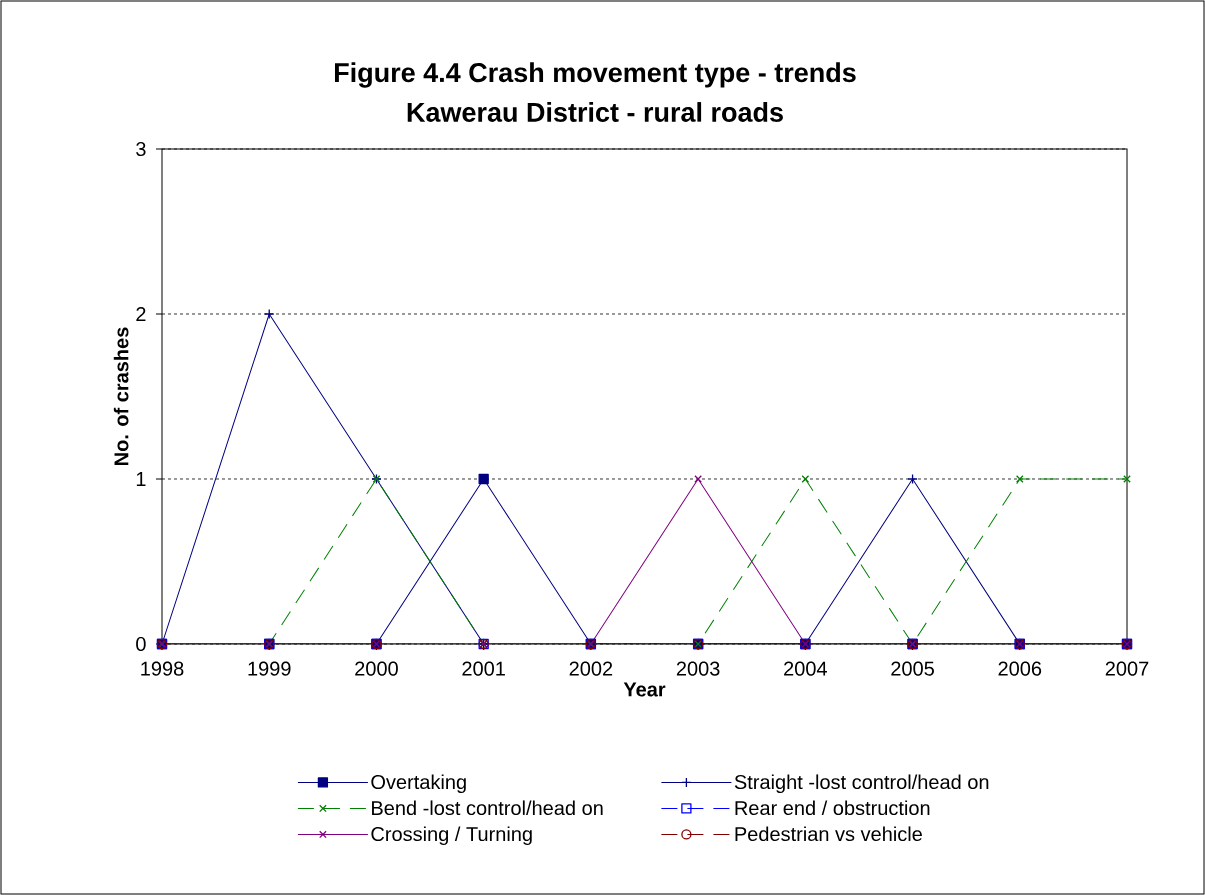 The height and width of the screenshot is (895, 1205). Describe the element at coordinates (141, 149) in the screenshot. I see `y-tick-label: 3` at that location.